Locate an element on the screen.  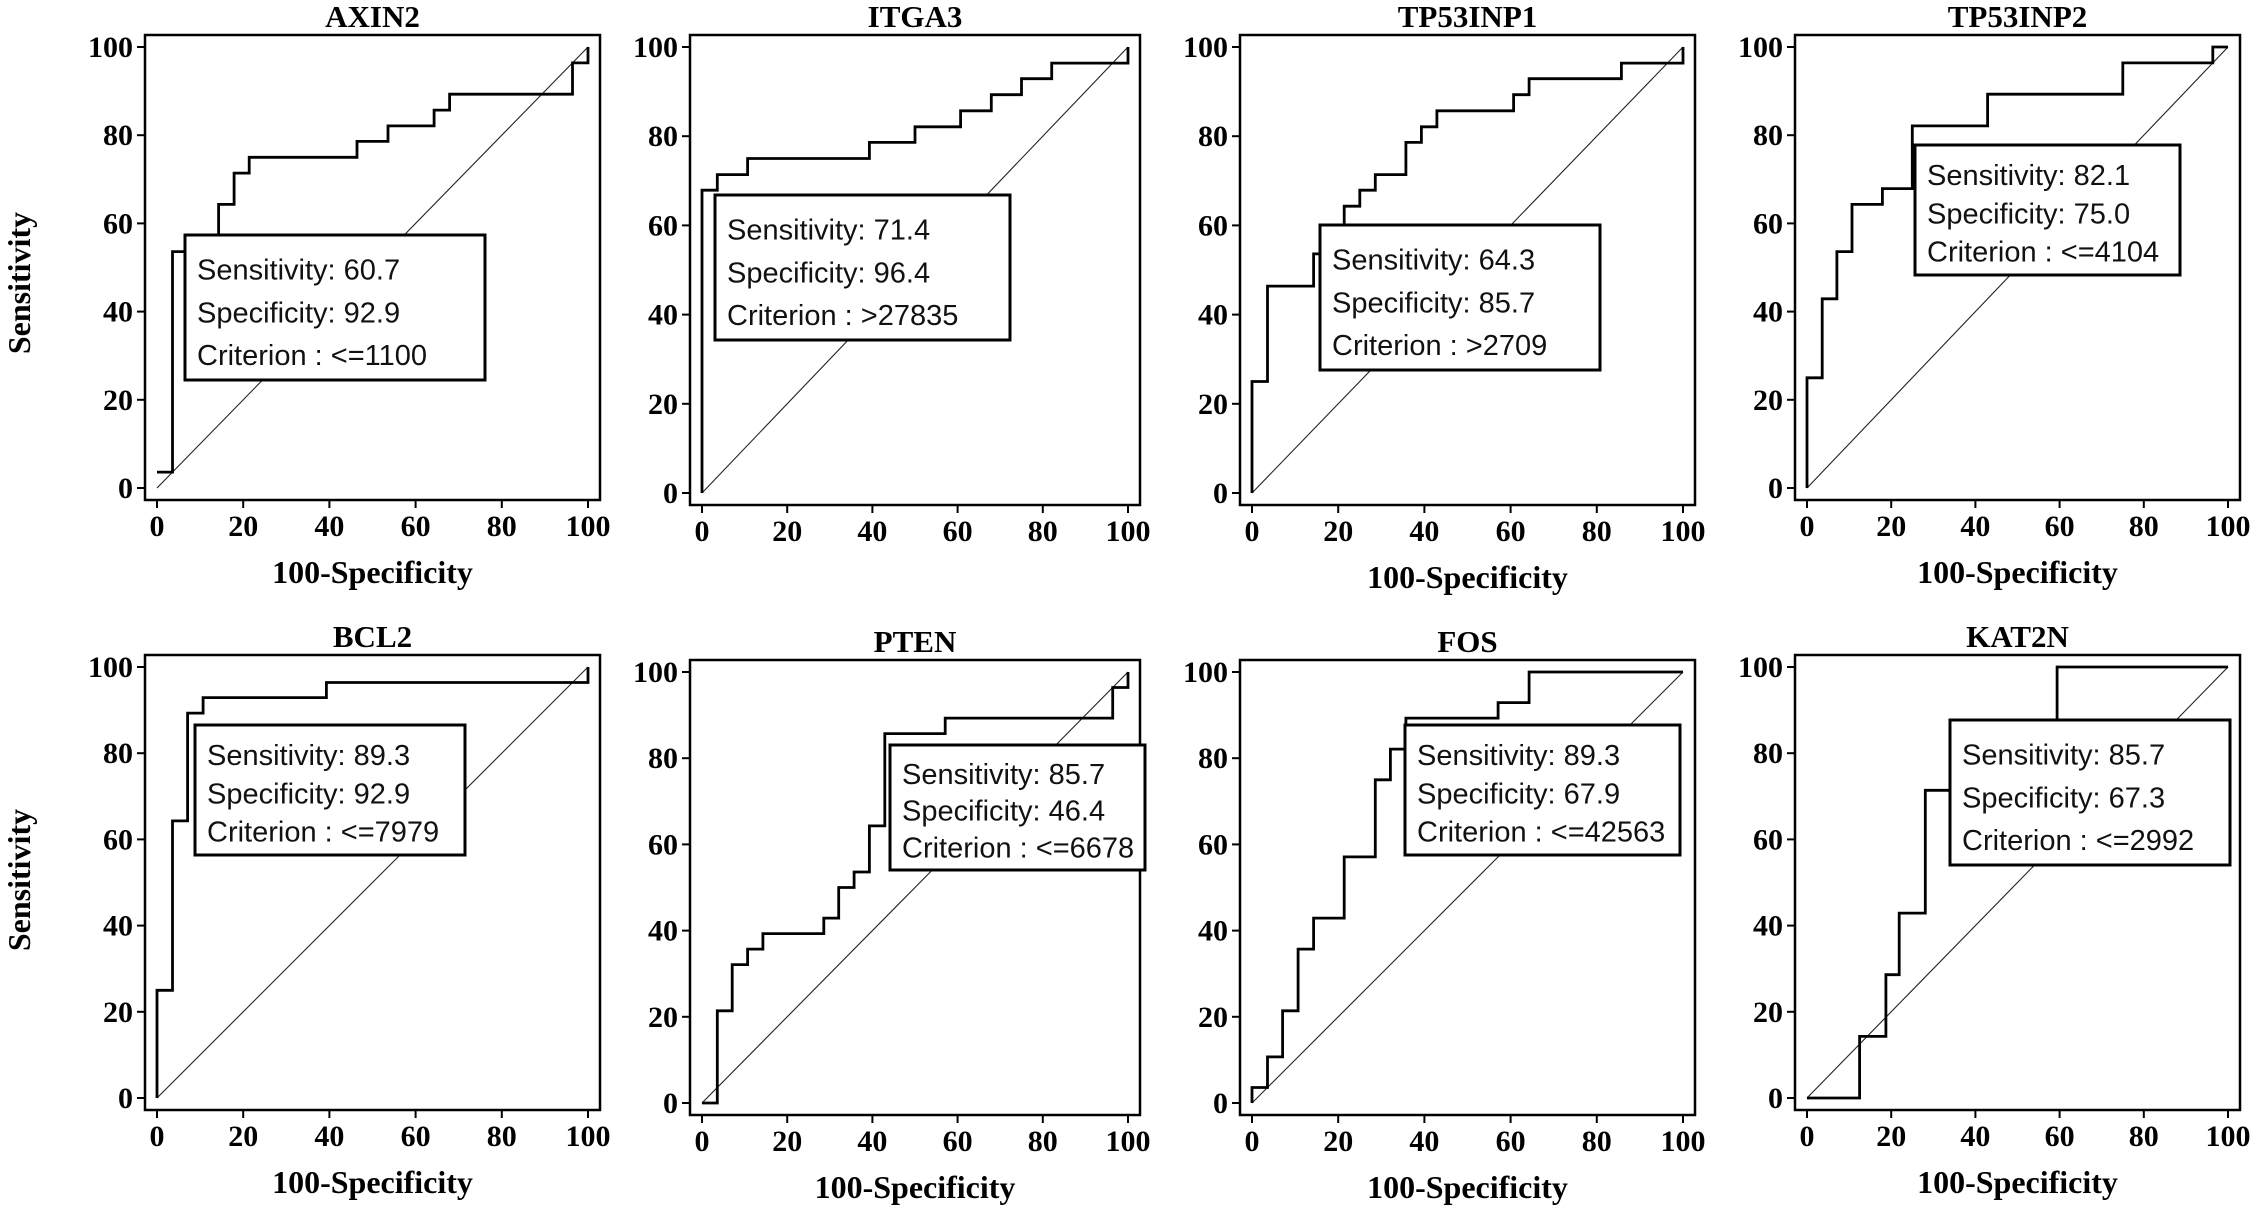
specificity-text: Specificity: 92.9 is located at coordinates (308, 794).